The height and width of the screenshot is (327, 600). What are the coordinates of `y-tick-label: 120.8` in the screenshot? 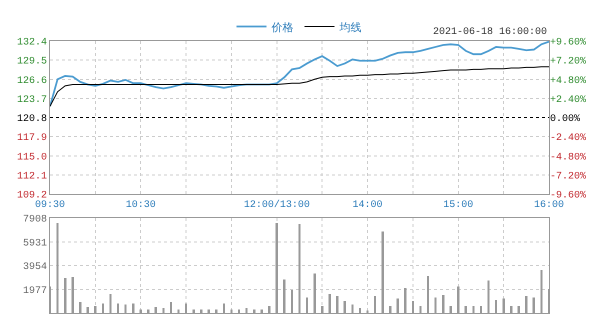 It's located at (31, 119).